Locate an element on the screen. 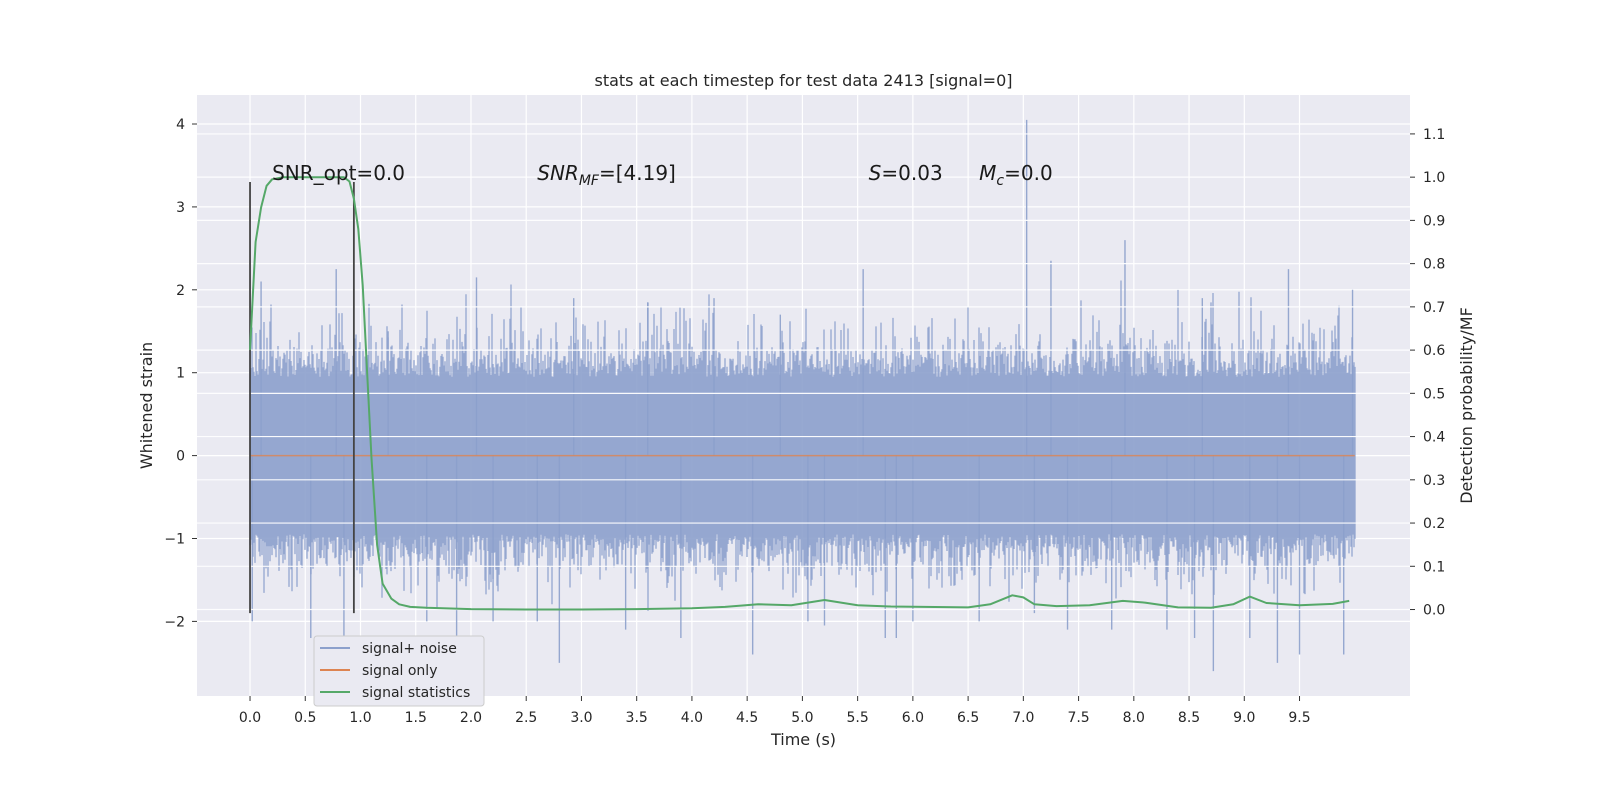  x-tick-label: 9.5 is located at coordinates (1299, 718).